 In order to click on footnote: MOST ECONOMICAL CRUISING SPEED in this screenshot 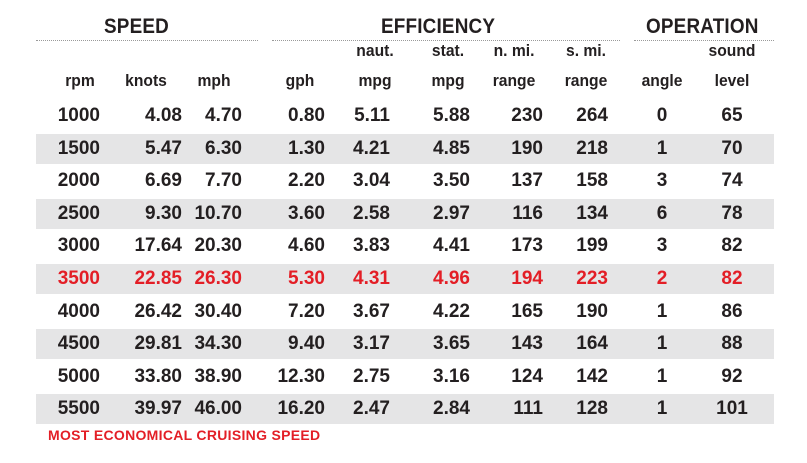, I will do `click(184, 435)`.